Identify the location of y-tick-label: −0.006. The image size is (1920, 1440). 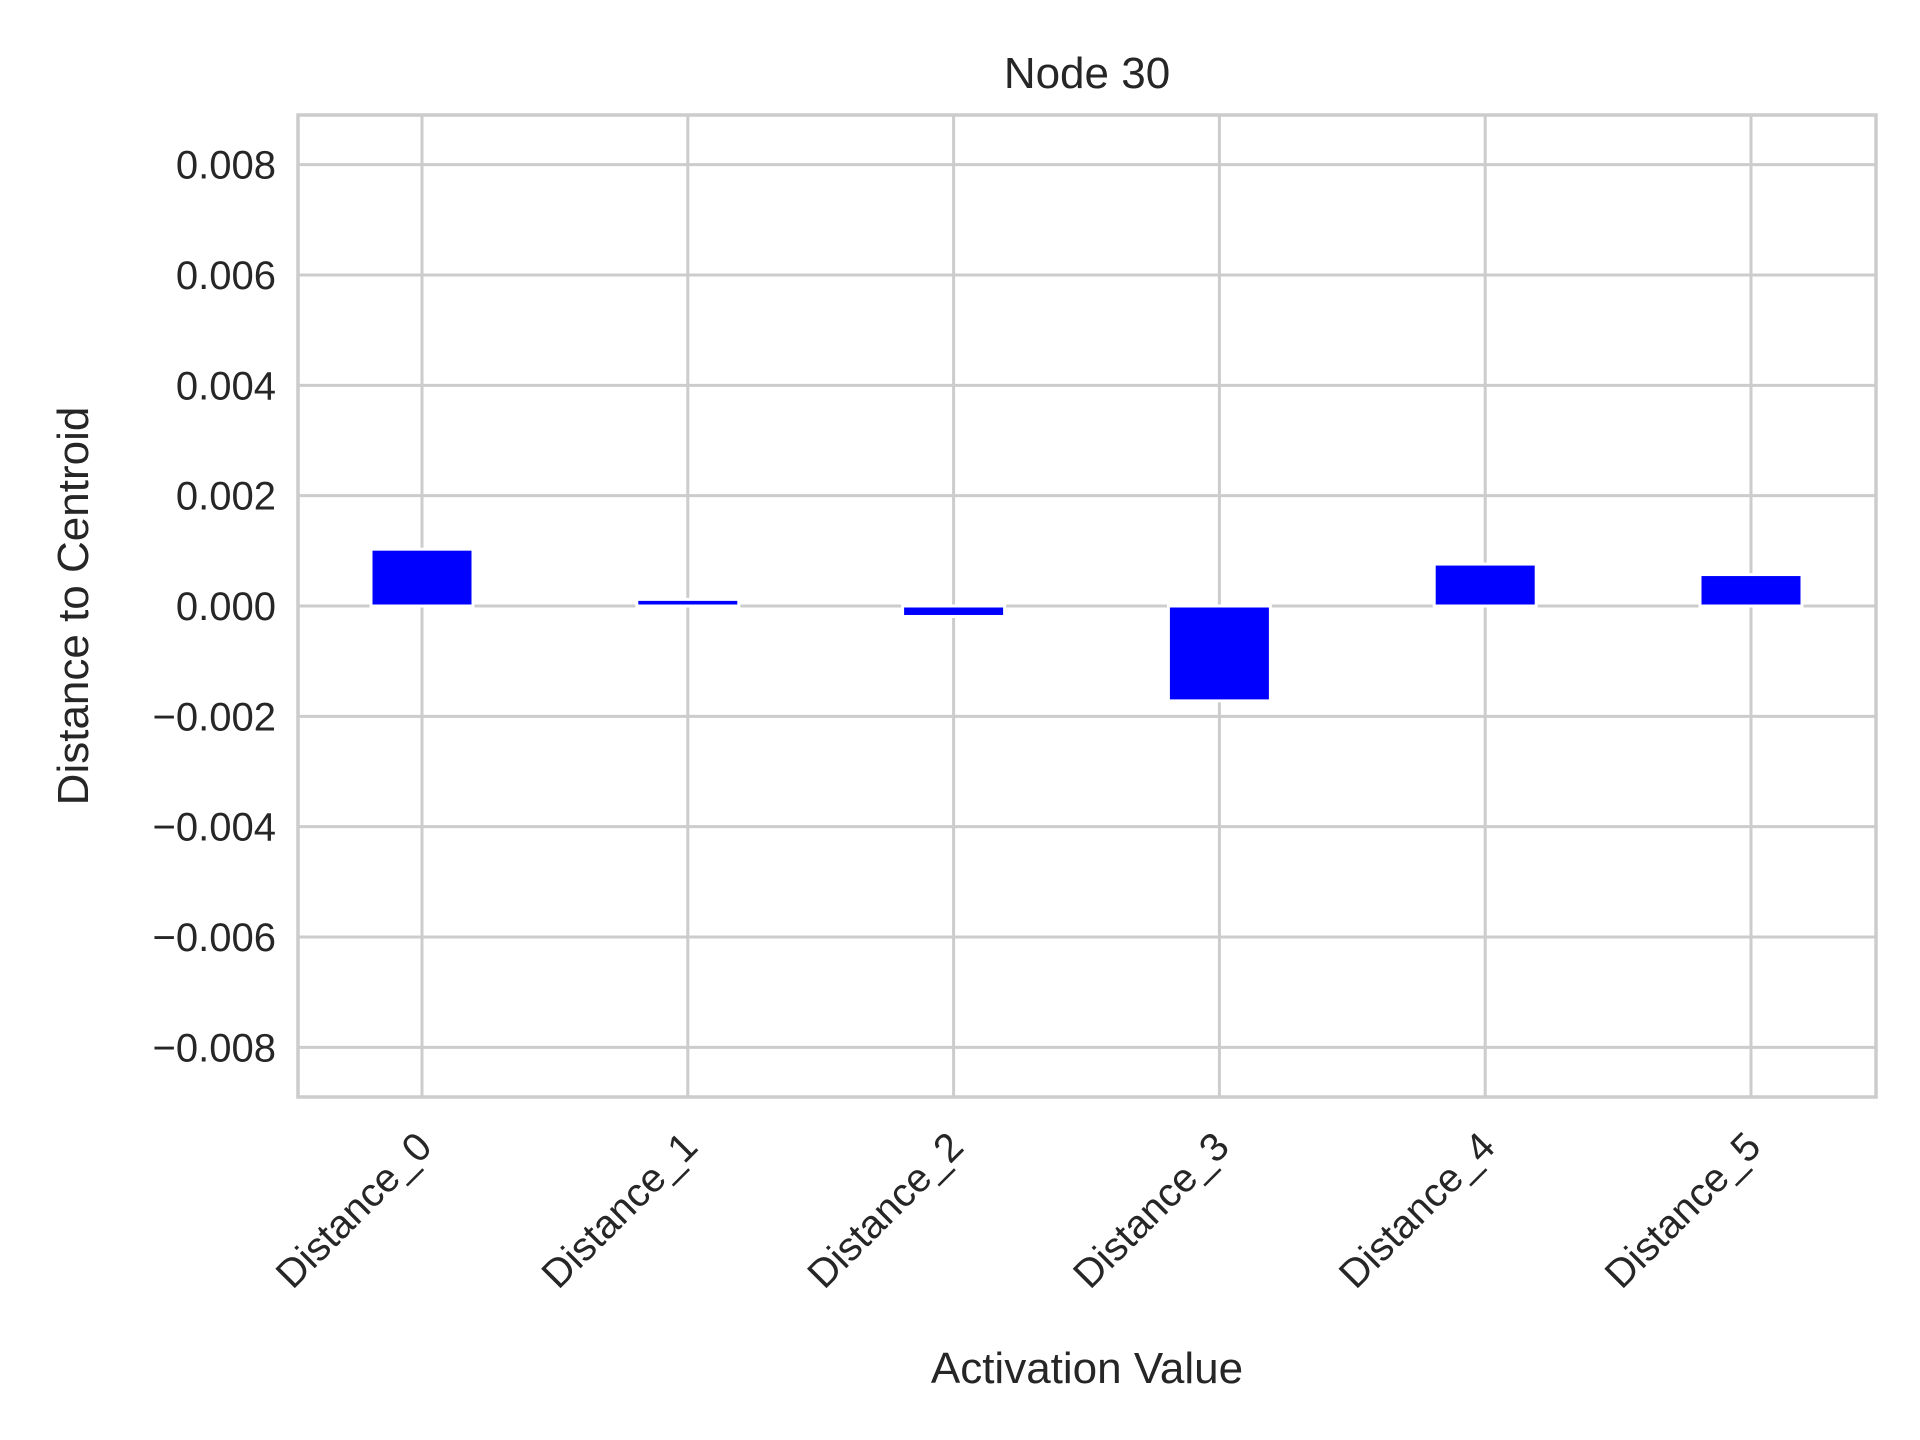
(214, 938).